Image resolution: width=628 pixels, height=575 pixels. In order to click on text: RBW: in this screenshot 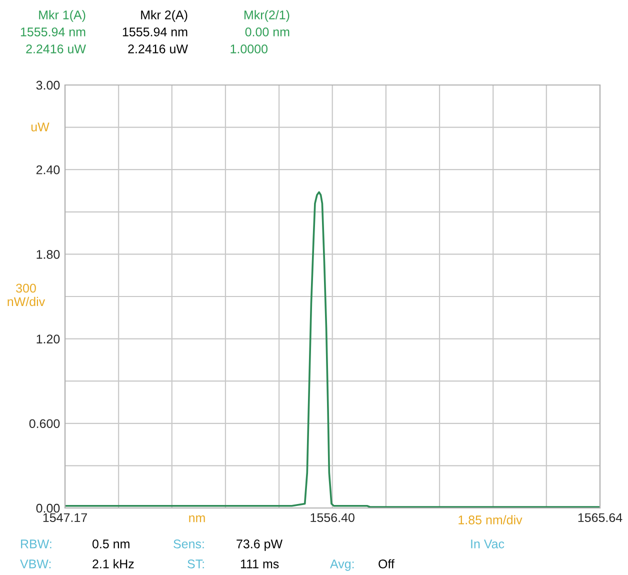, I will do `click(36, 544)`.